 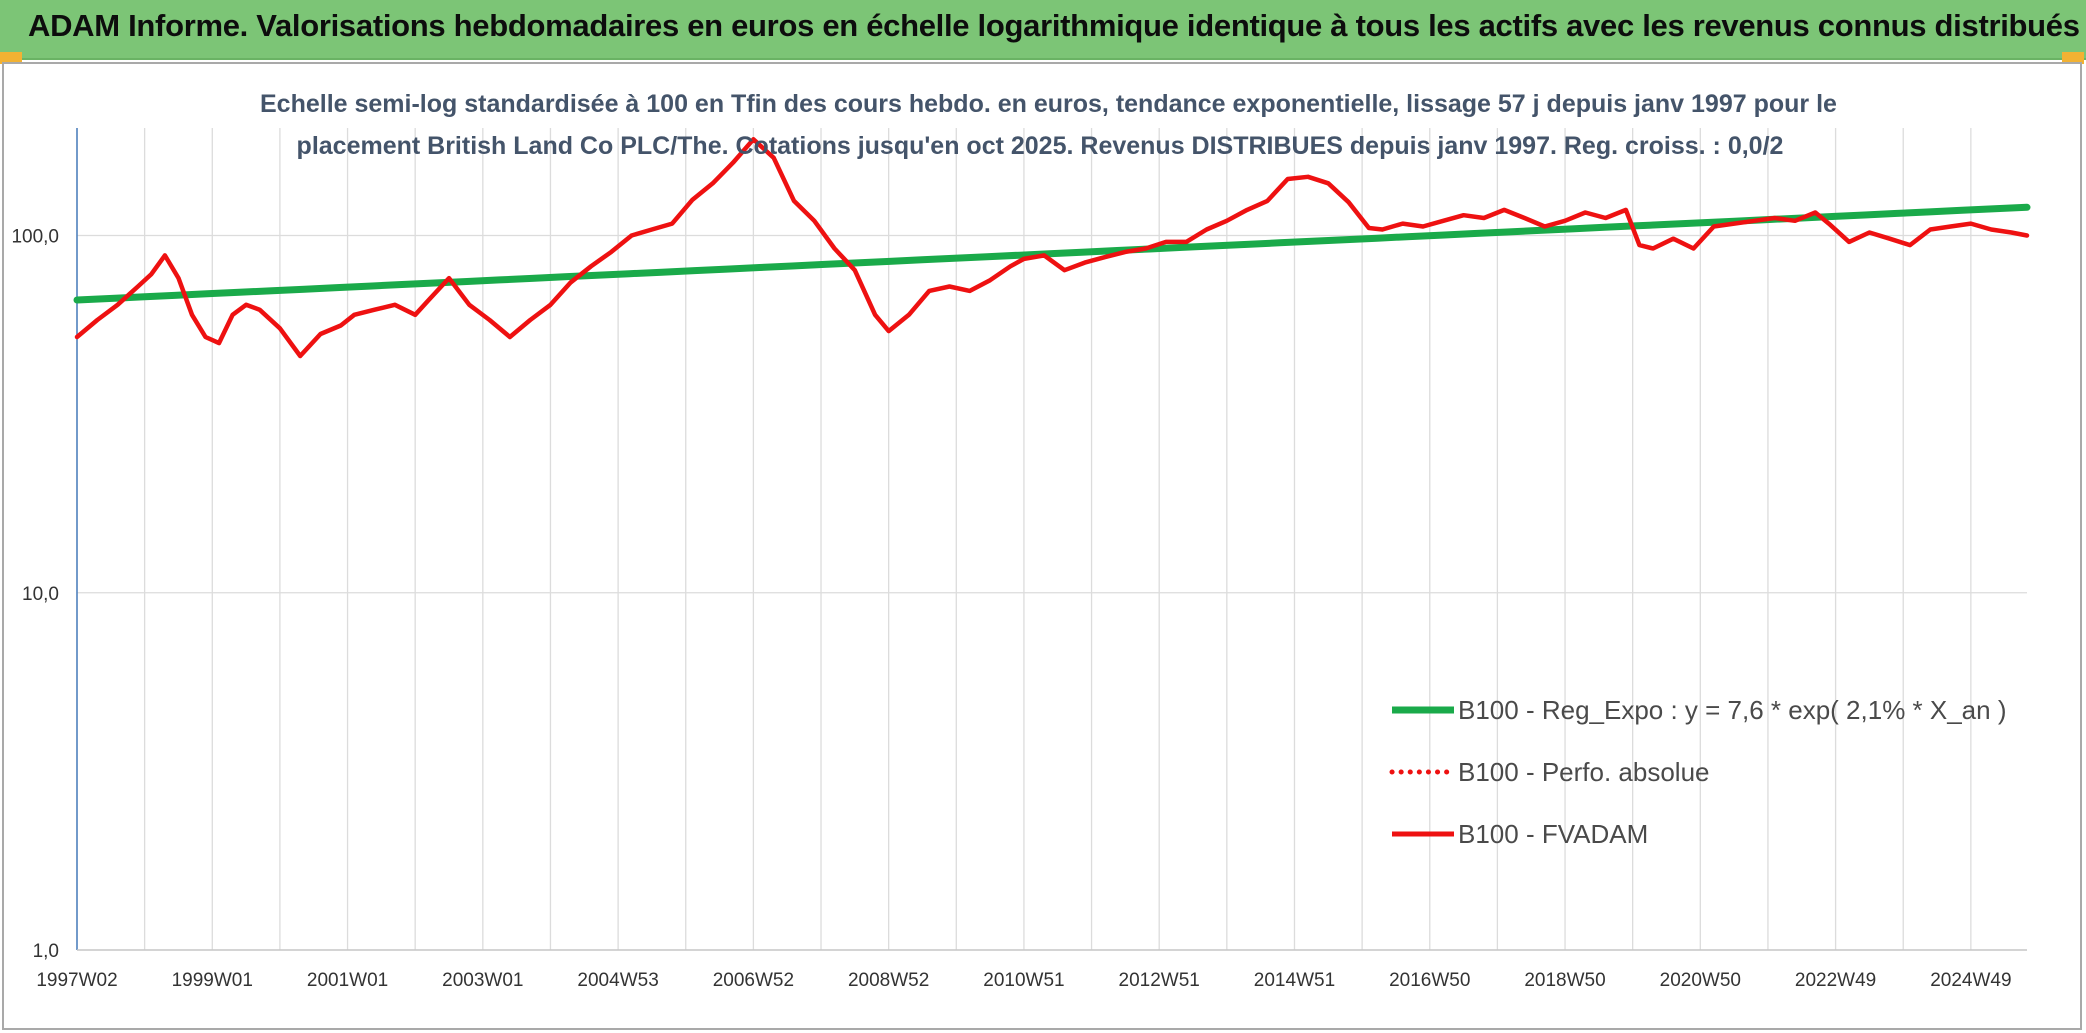 I want to click on x-tick-label: 2010W51, so click(x=1023, y=980).